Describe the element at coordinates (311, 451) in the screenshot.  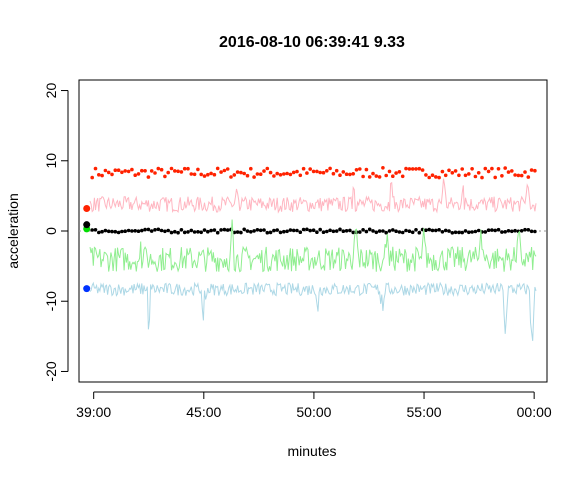
I see `x-axis-label: minutes` at that location.